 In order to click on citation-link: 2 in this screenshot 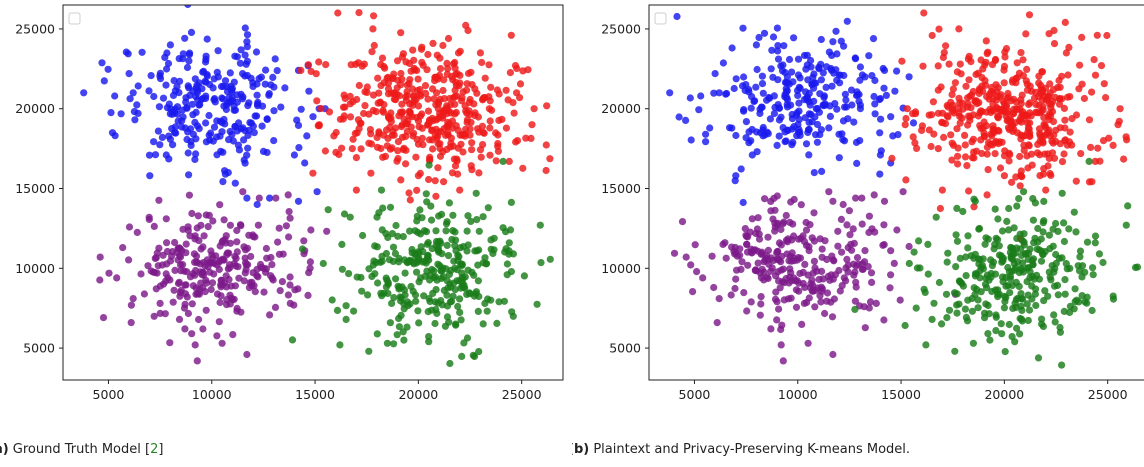, I will do `click(154, 449)`.